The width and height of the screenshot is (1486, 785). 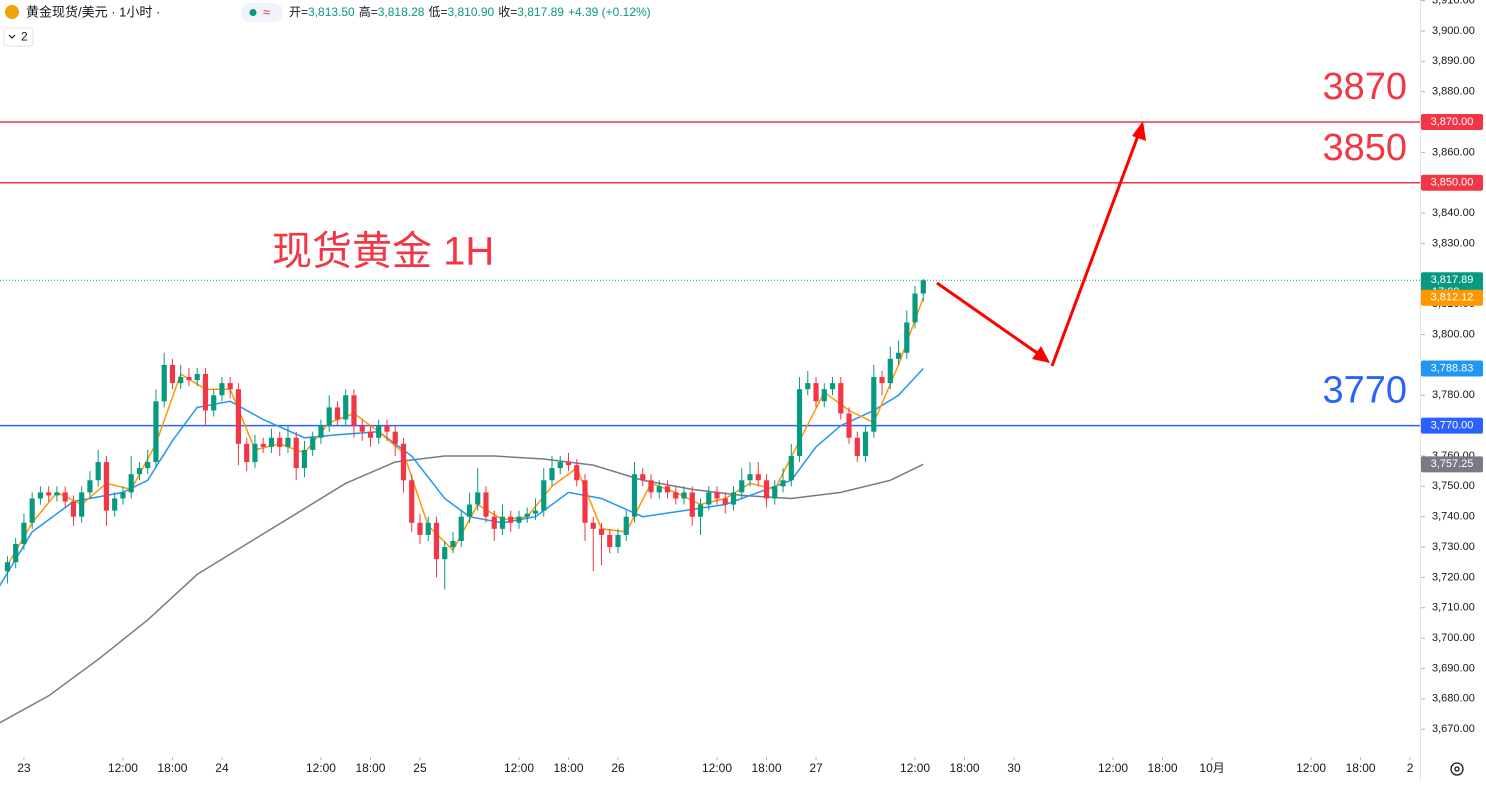 What do you see at coordinates (1453, 3) in the screenshot?
I see `y-tick-label: 3,910.00` at bounding box center [1453, 3].